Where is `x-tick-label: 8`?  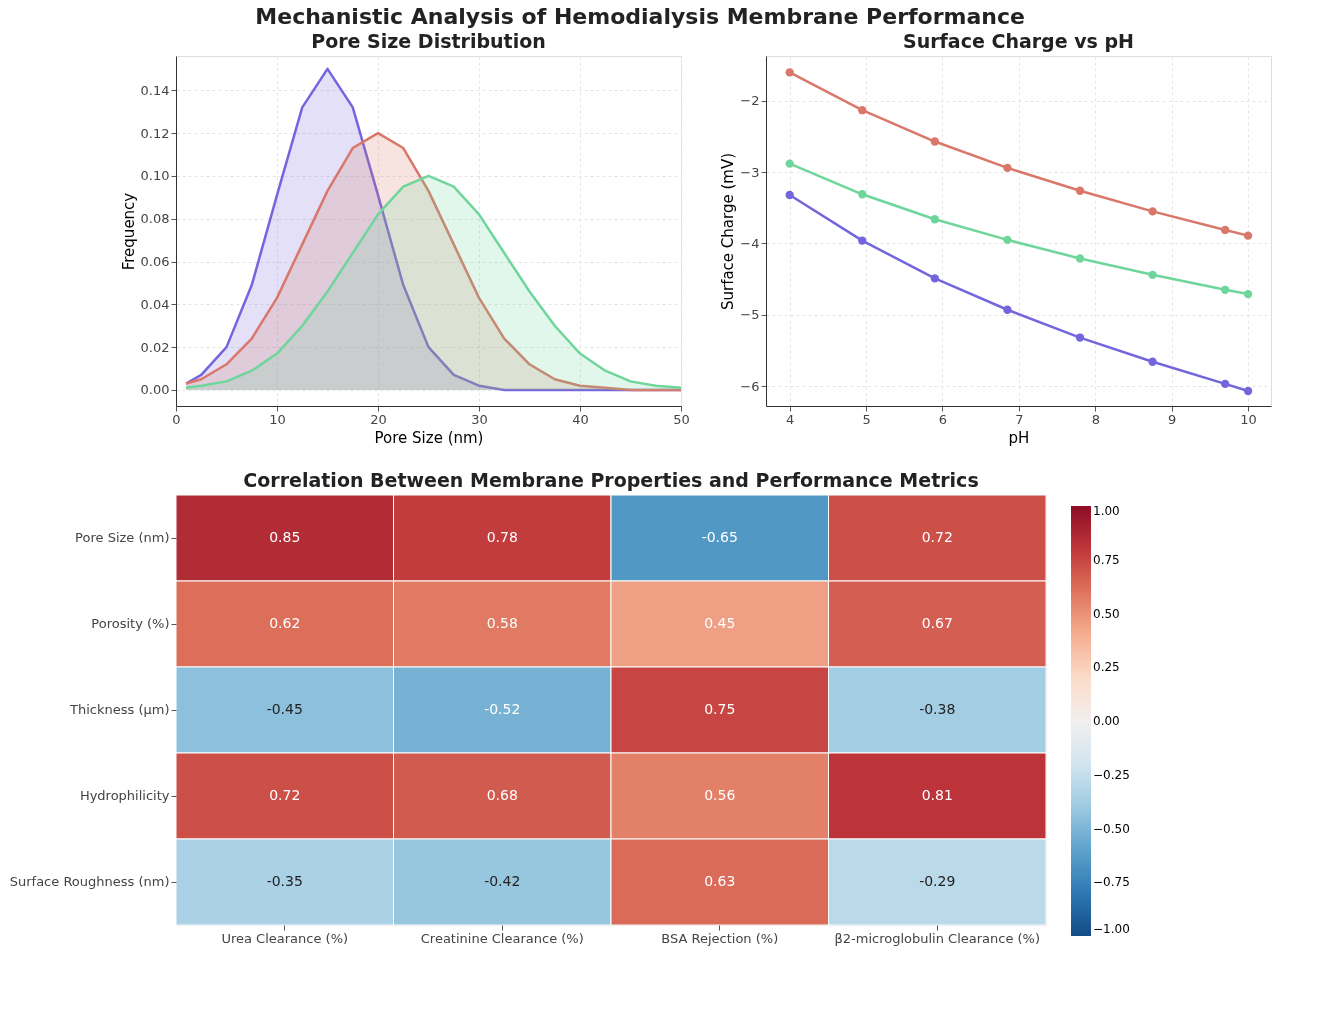 x-tick-label: 8 is located at coordinates (1095, 419).